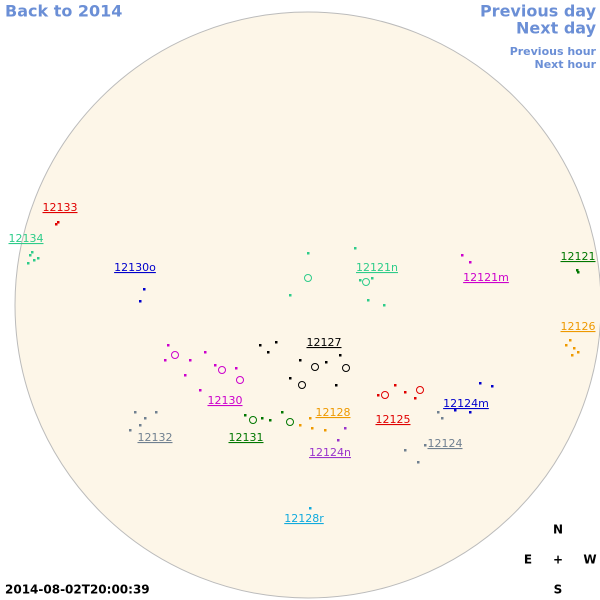 This screenshot has width=600, height=600. Describe the element at coordinates (333, 412) in the screenshot. I see `region-label: 12128` at that location.